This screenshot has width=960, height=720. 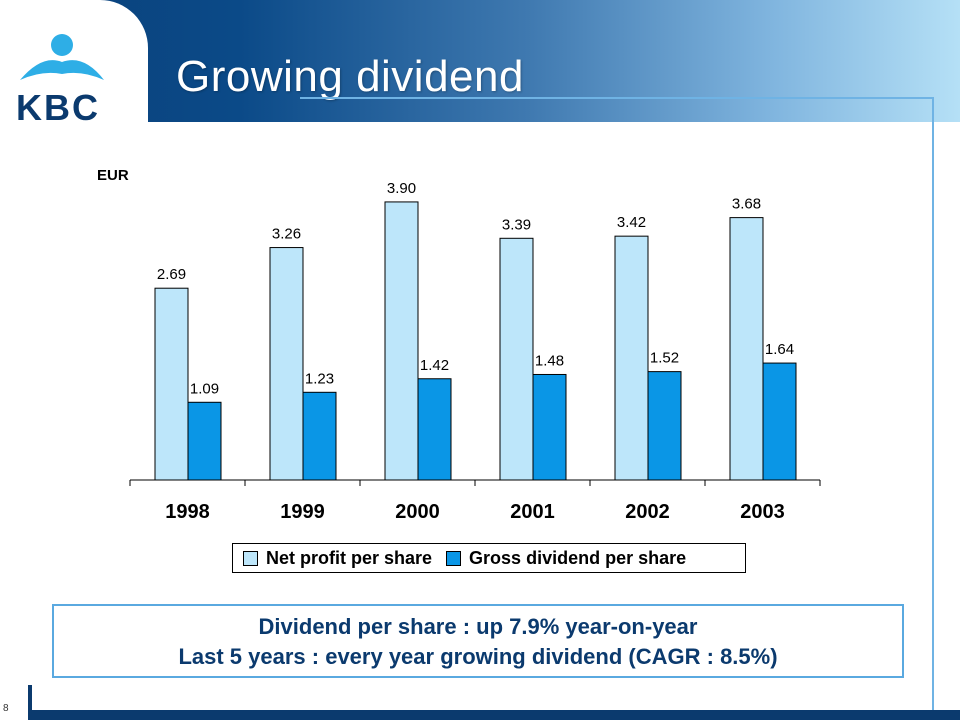 I want to click on bar-net-profit-2000, so click(x=401, y=341).